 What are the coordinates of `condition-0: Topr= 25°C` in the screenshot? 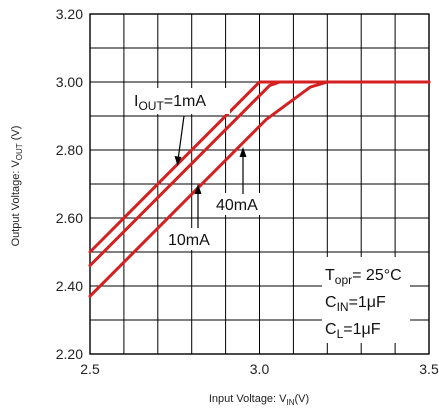 It's located at (363, 277).